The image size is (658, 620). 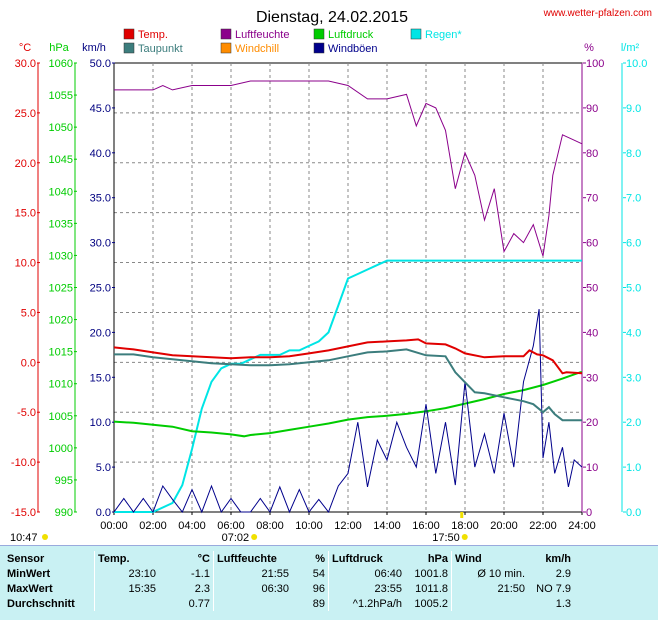 What do you see at coordinates (592, 154) in the screenshot?
I see `humidity-axis-tick-label: 80` at bounding box center [592, 154].